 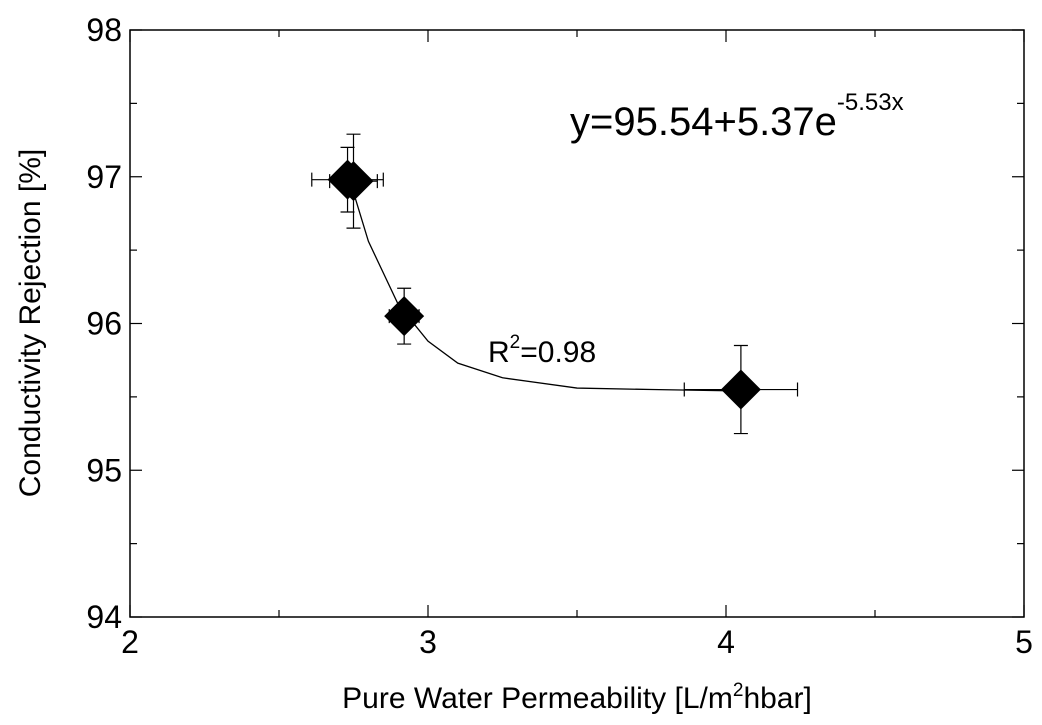 I want to click on equation-part: y=95.54+5.37e, so click(x=703, y=122).